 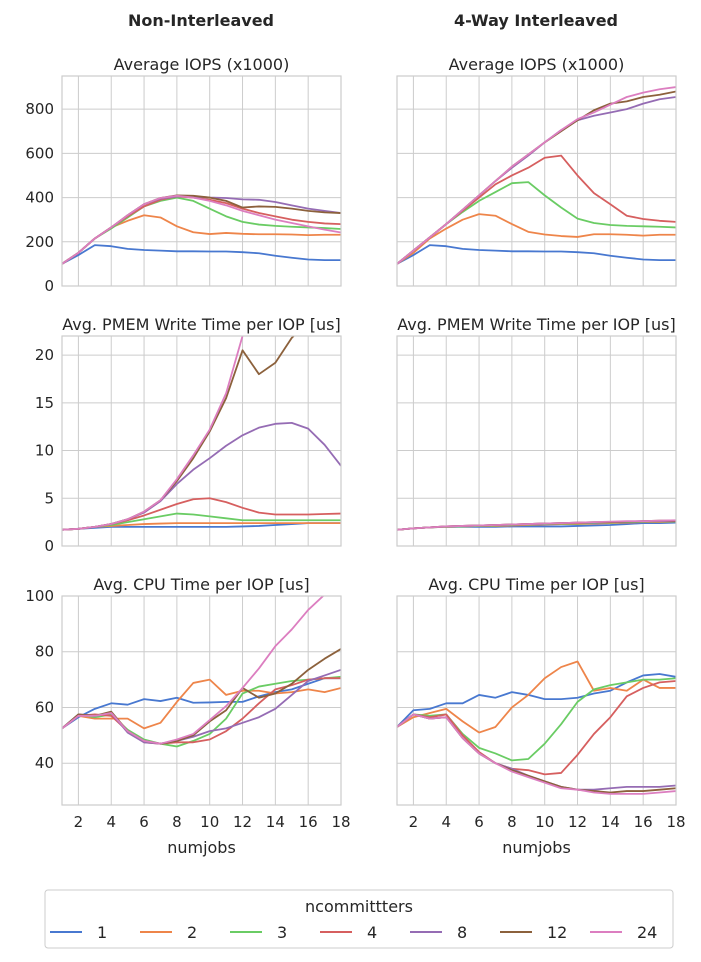 I want to click on y-tick-label: 100, so click(x=39, y=596).